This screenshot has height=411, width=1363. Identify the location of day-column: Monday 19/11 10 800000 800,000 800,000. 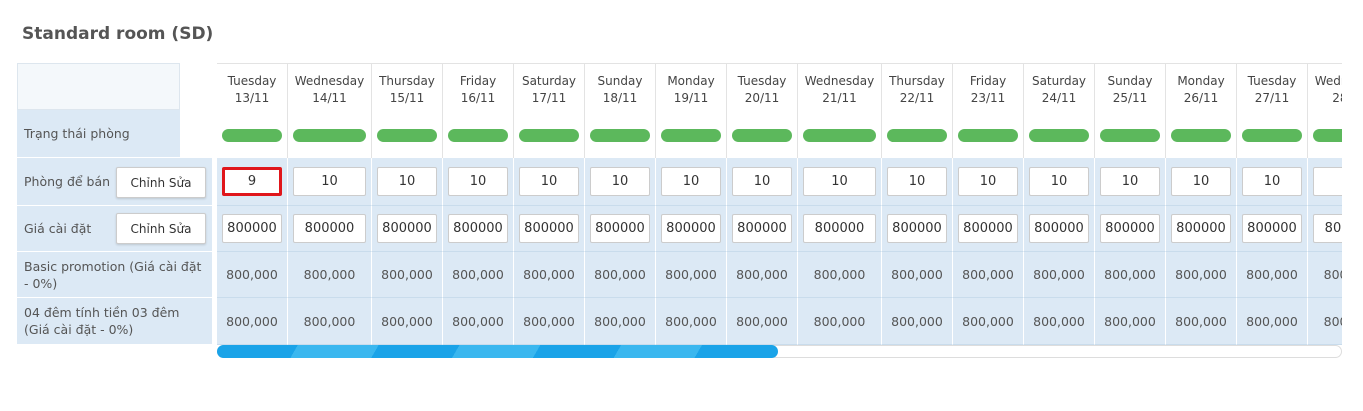
(691, 204).